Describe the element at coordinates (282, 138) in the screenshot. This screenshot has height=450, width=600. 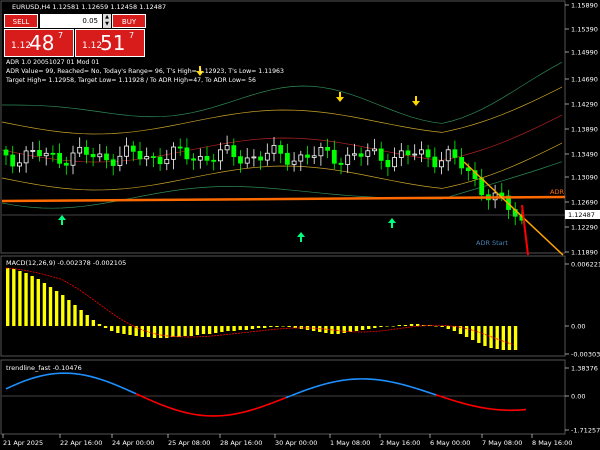
I see `middle-band` at that location.